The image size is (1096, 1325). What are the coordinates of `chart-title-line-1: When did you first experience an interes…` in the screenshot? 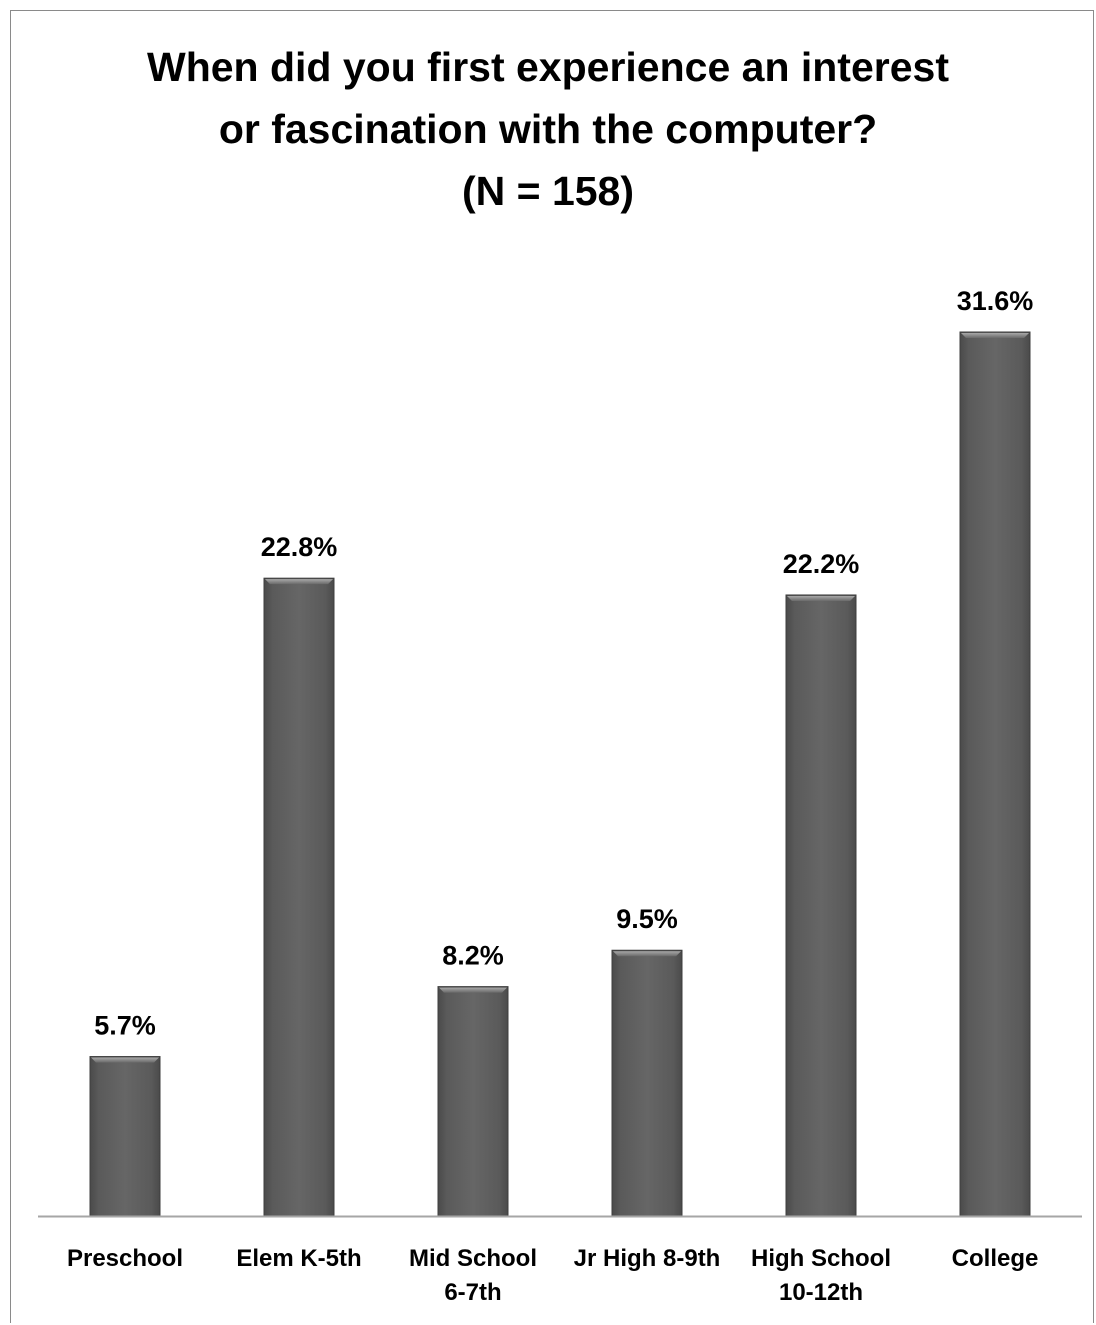 It's located at (548, 67).